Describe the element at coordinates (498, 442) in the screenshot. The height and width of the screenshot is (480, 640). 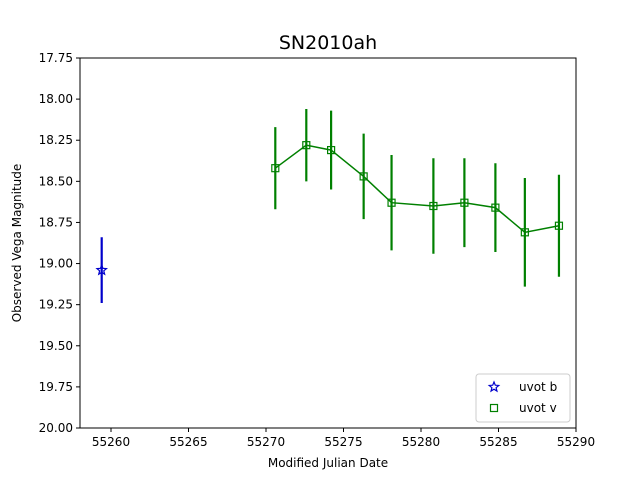
I see `x-tick-label: 55285` at that location.